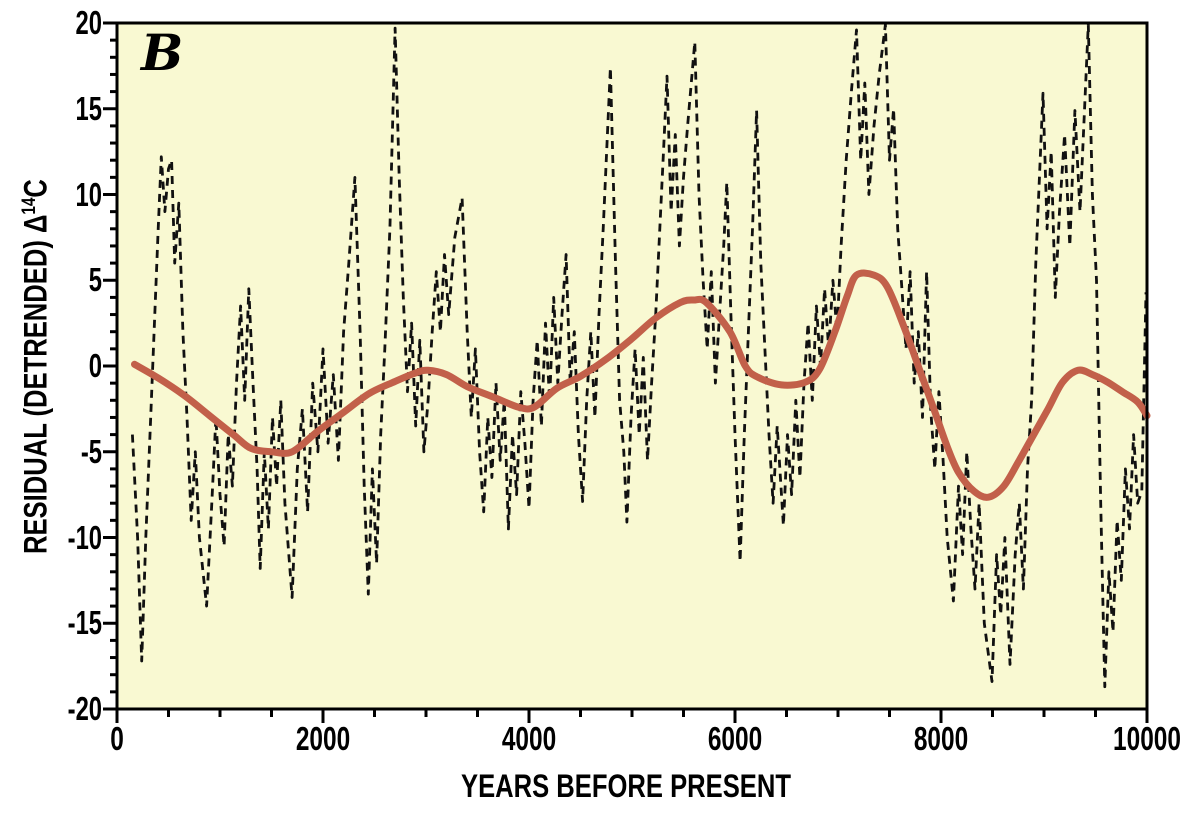  Describe the element at coordinates (162, 52) in the screenshot. I see `panel-label: B` at that location.